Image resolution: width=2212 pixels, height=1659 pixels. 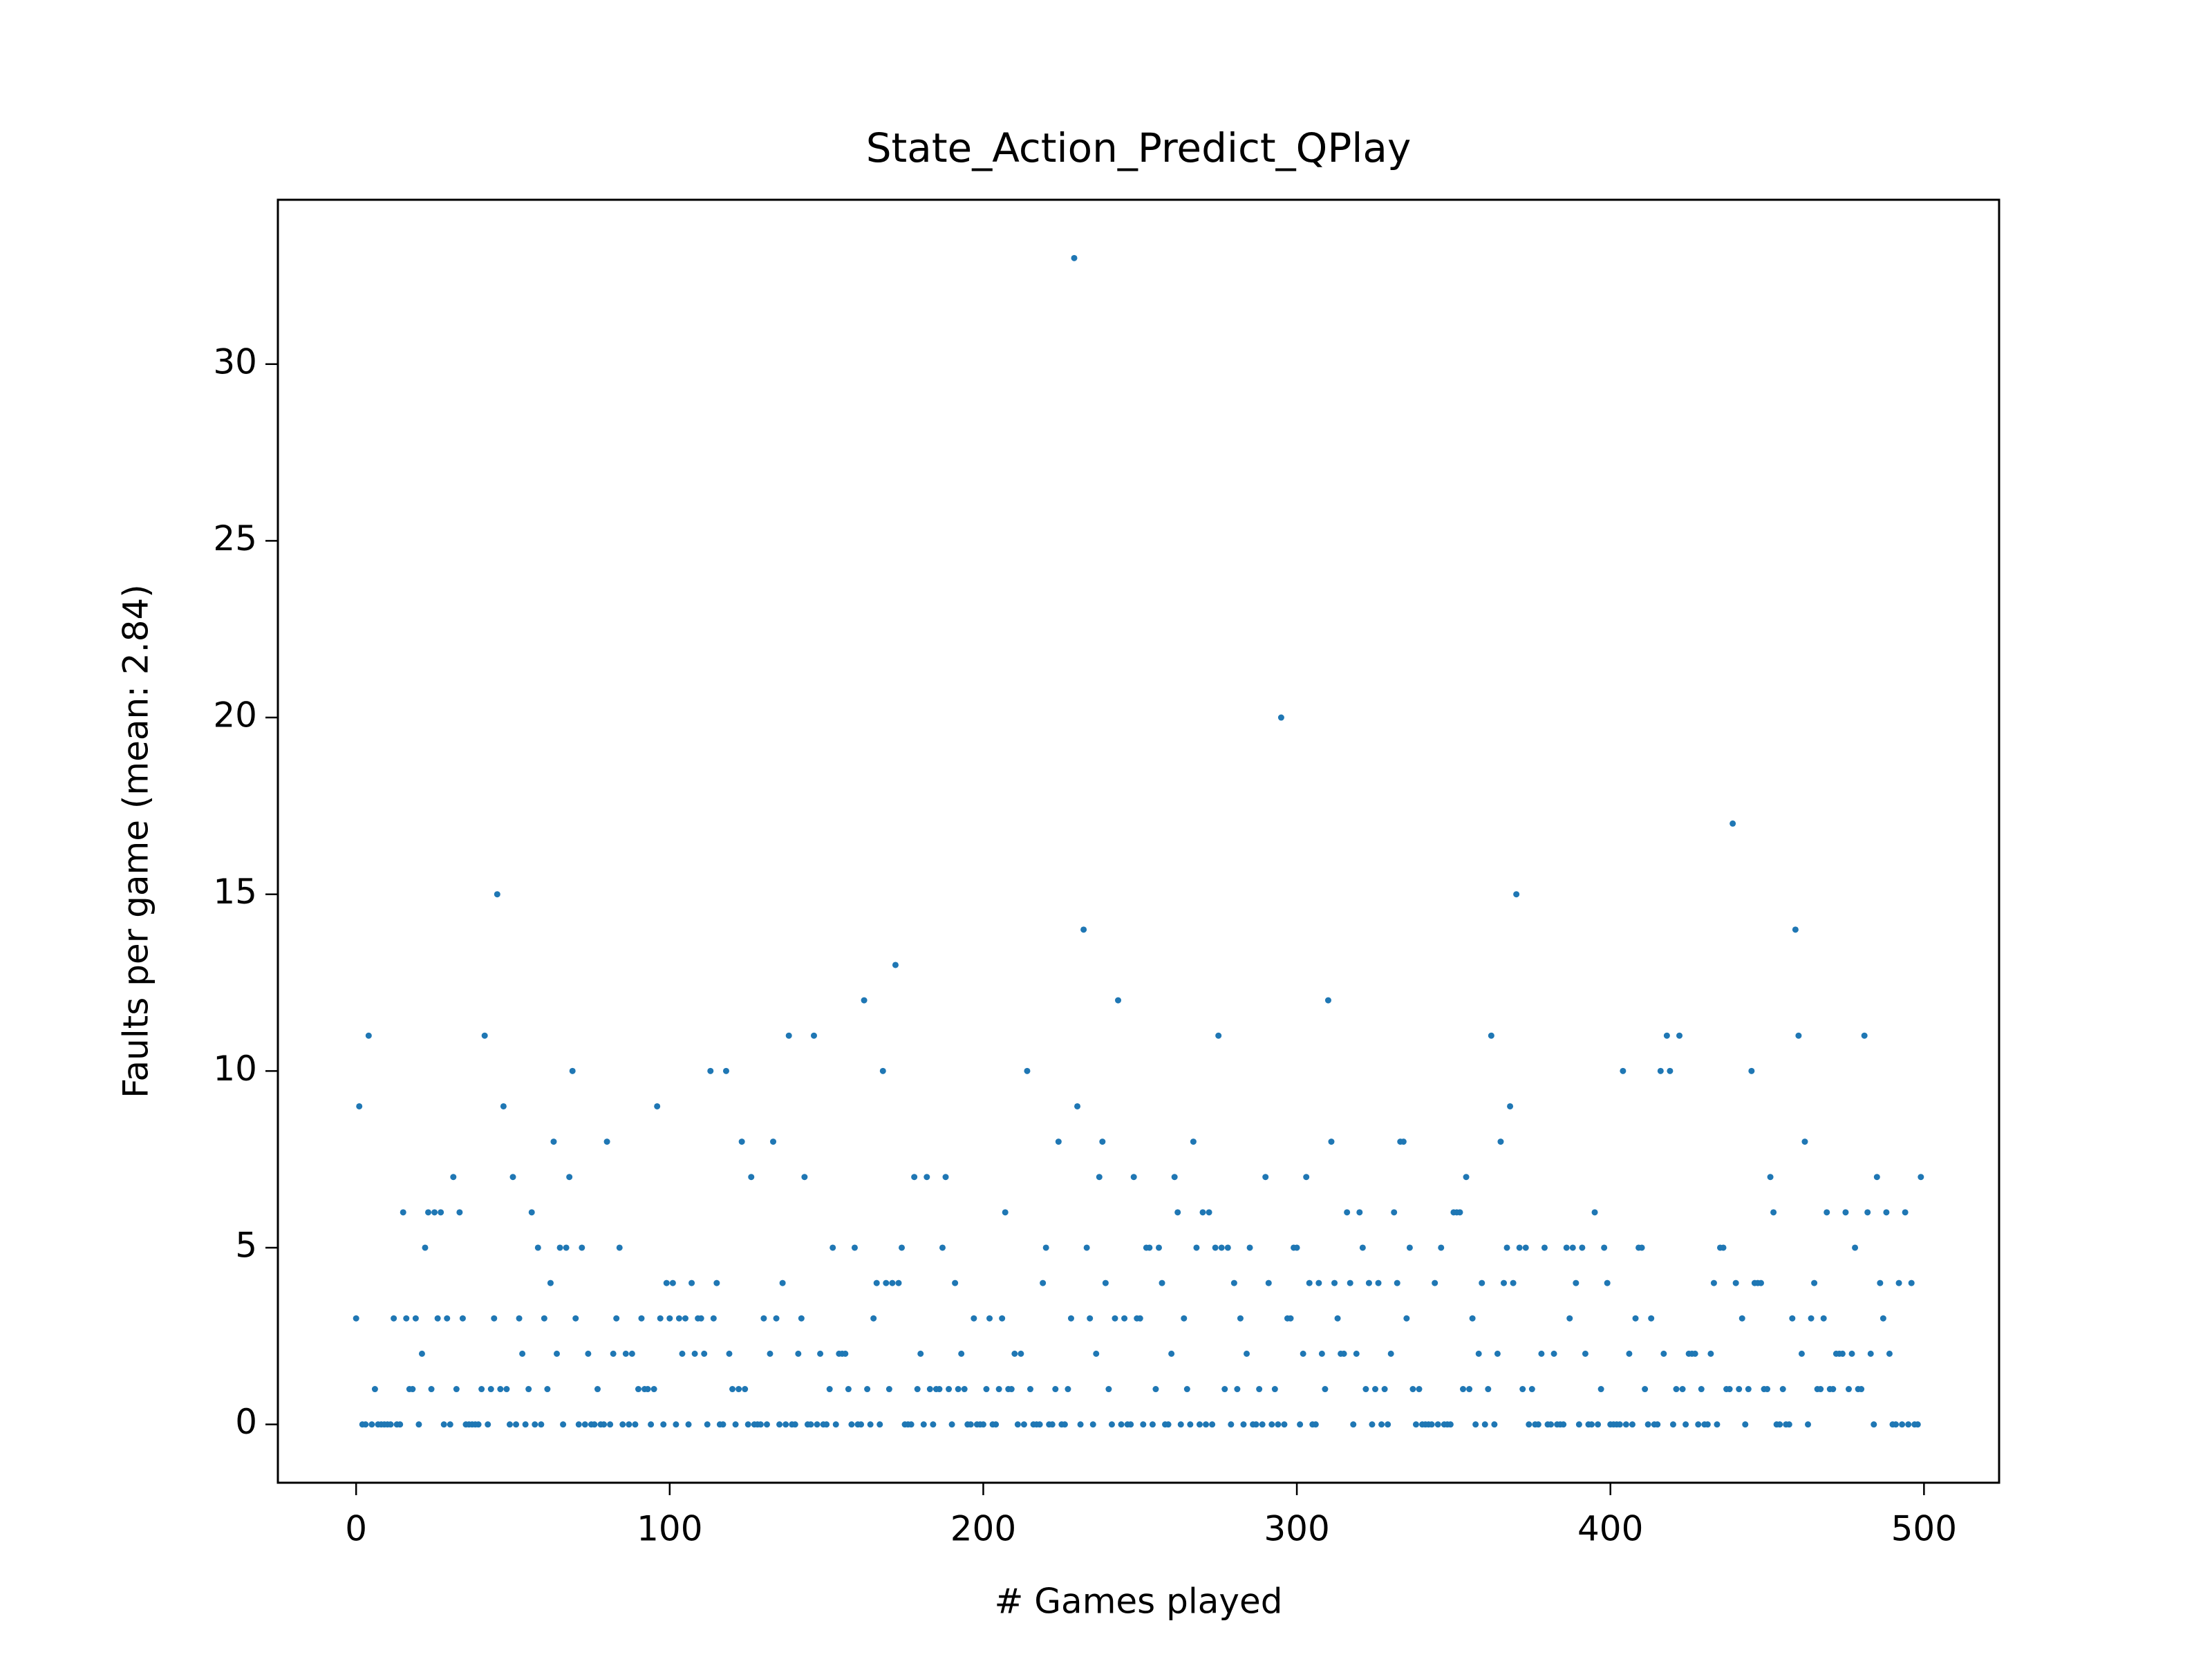 I want to click on y-tick-label: 0, so click(x=246, y=1422).